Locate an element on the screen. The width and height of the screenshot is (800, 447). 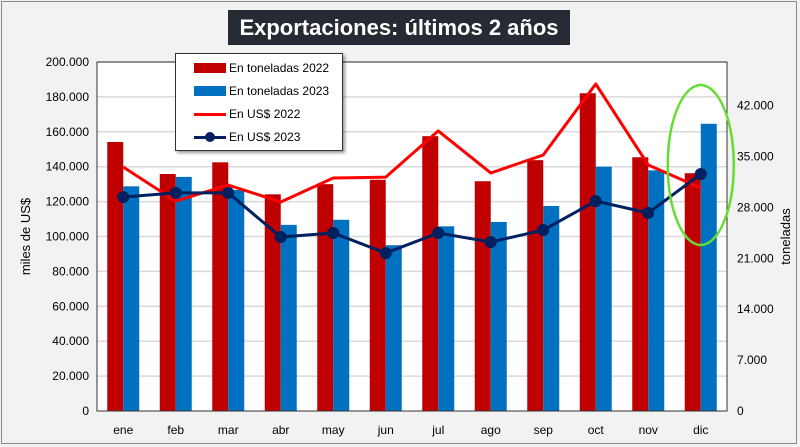
y-tick-label: 20.000 is located at coordinates (70, 376).